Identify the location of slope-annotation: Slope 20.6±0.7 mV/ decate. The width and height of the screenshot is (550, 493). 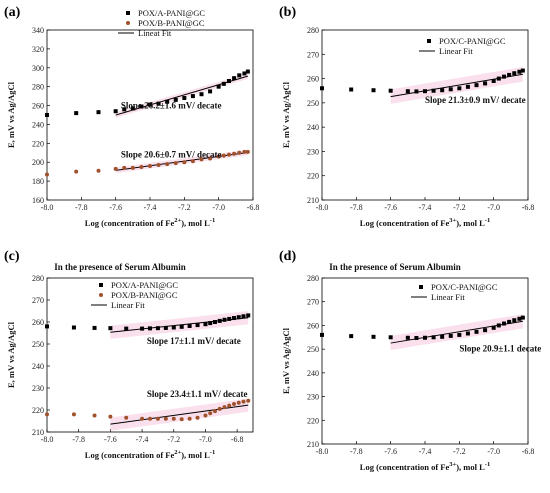
(171, 155).